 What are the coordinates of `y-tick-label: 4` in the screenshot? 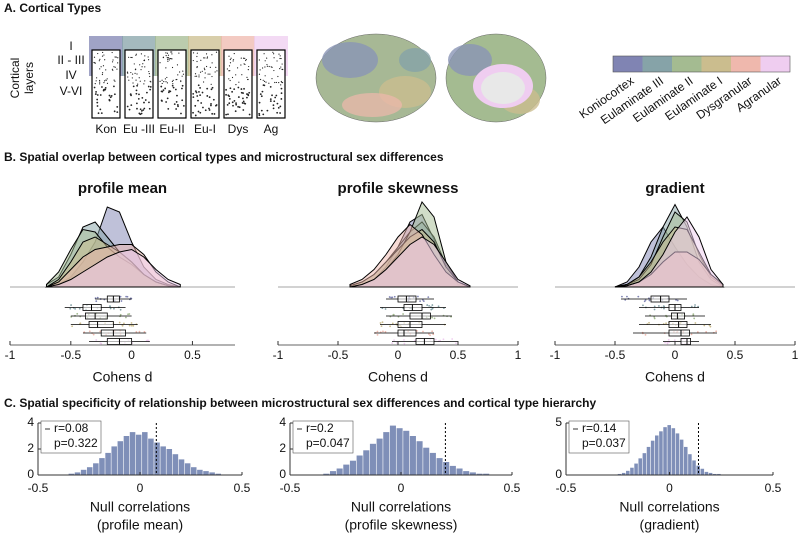 It's located at (30, 422).